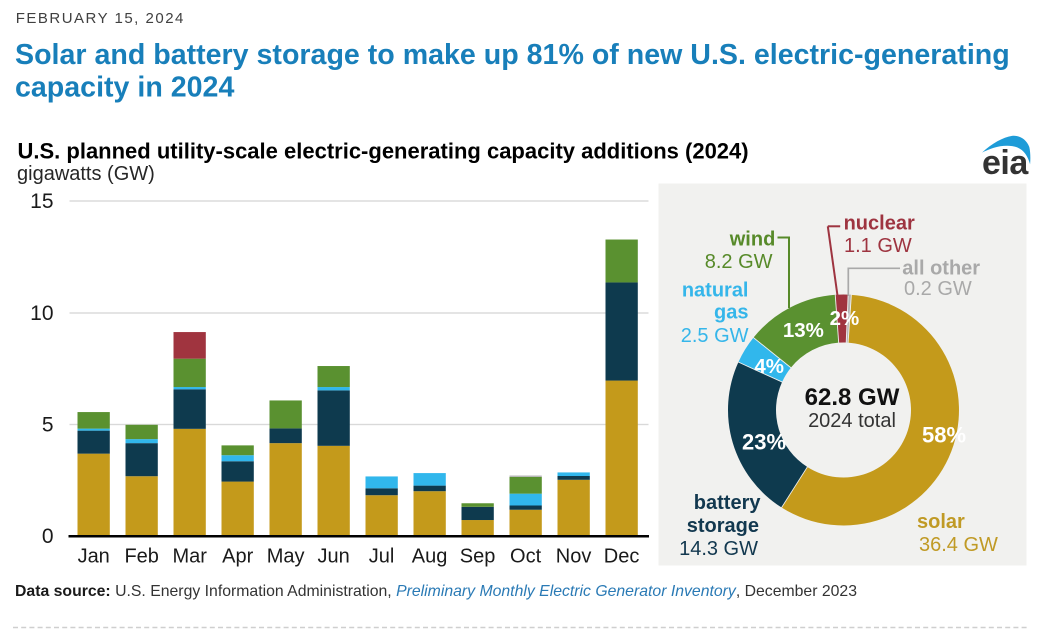 The image size is (1042, 633). What do you see at coordinates (715, 336) in the screenshot?
I see `svg-text: 2.5 GW` at bounding box center [715, 336].